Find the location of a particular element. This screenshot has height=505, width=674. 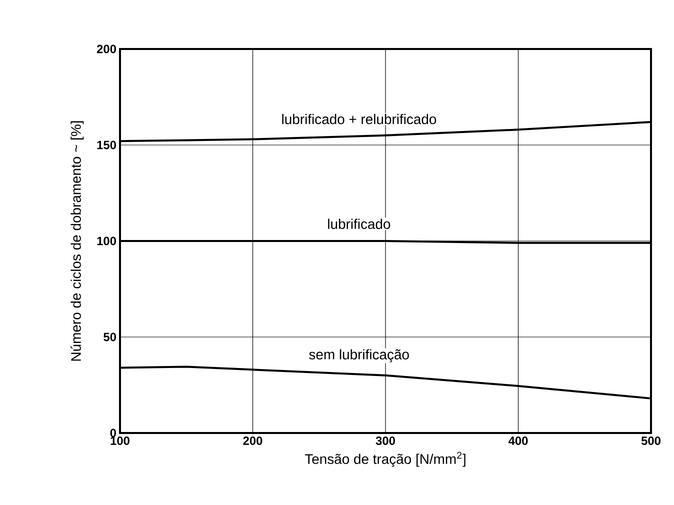

y-tick-label: 100 is located at coordinates (106, 241).